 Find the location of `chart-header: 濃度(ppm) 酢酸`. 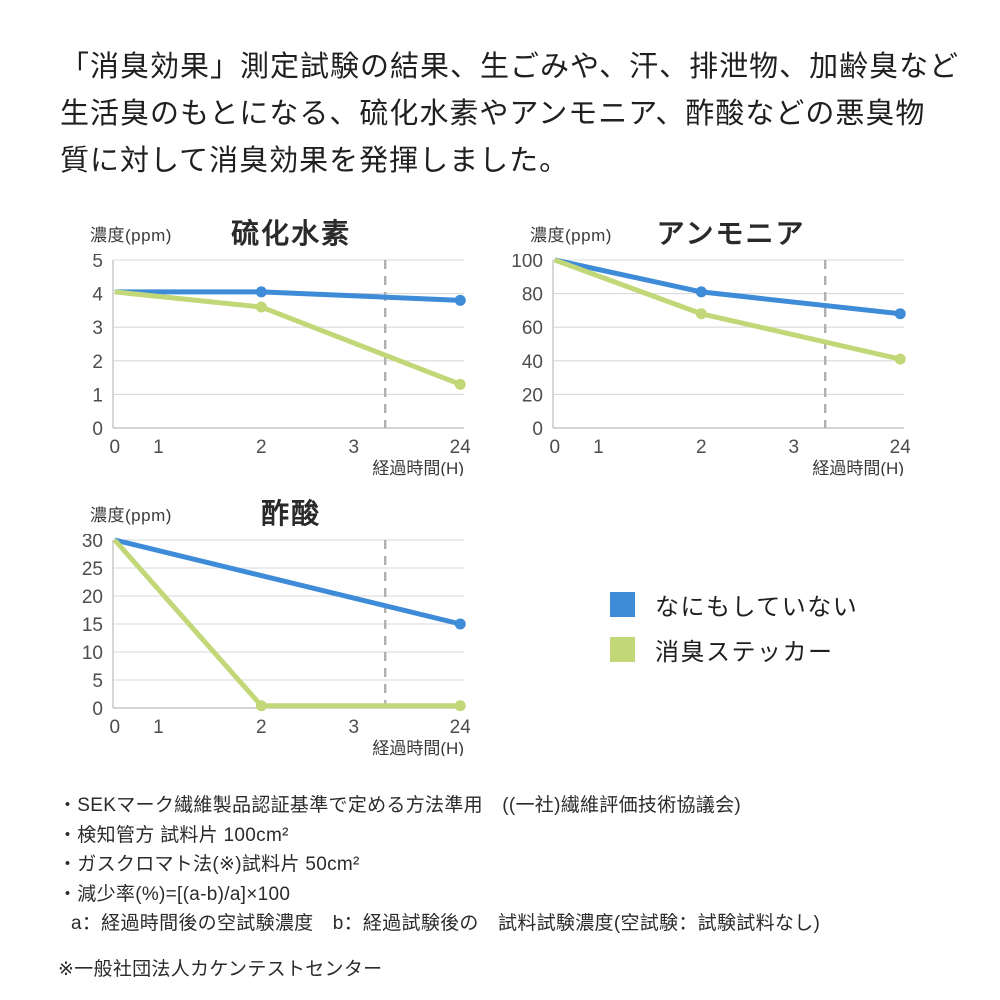

chart-header: 濃度(ppm) 酢酸 is located at coordinates (269, 513).